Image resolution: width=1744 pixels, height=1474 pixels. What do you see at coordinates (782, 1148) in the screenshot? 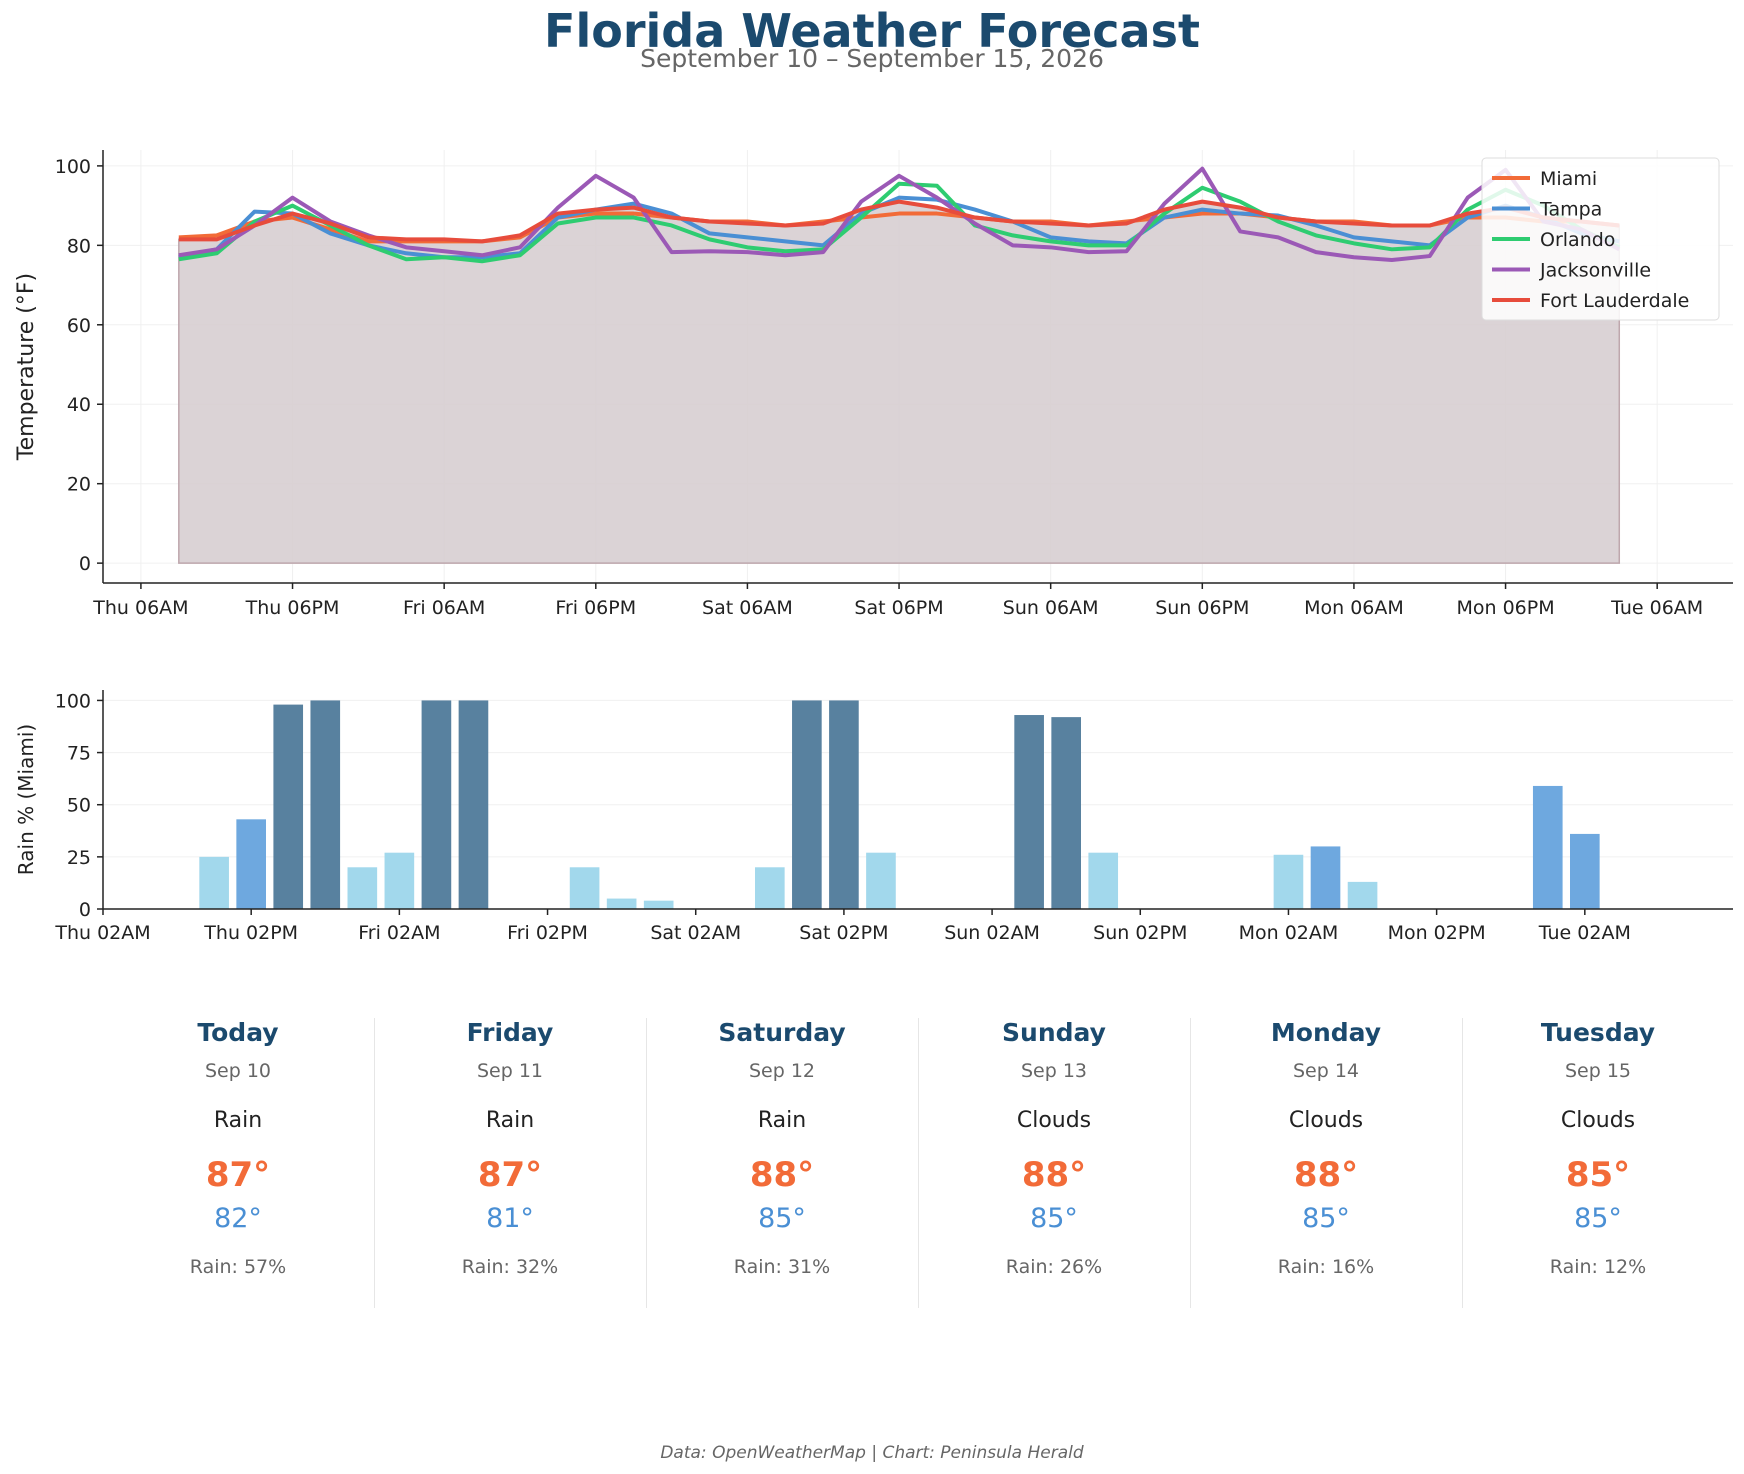
I see `day-card: Saturday Sep 12 Rain 88° 85° Rain: 31%` at bounding box center [782, 1148].